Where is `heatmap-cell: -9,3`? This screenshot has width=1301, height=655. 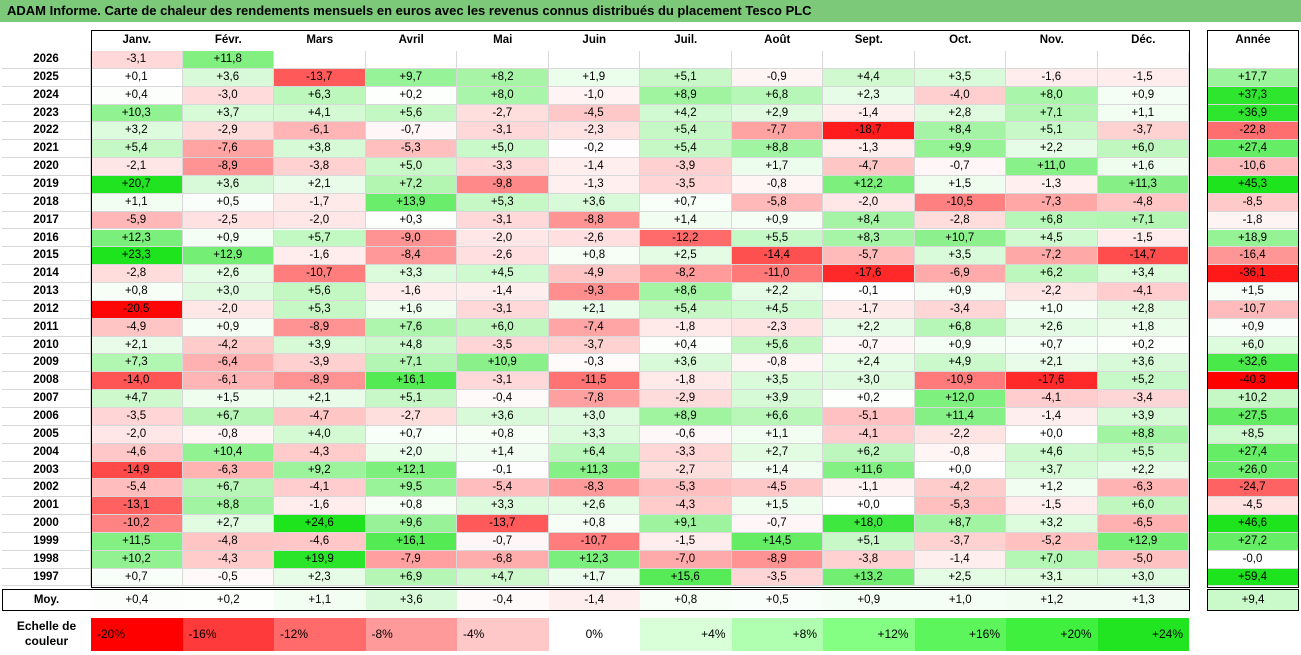
heatmap-cell: -9,3 is located at coordinates (594, 292).